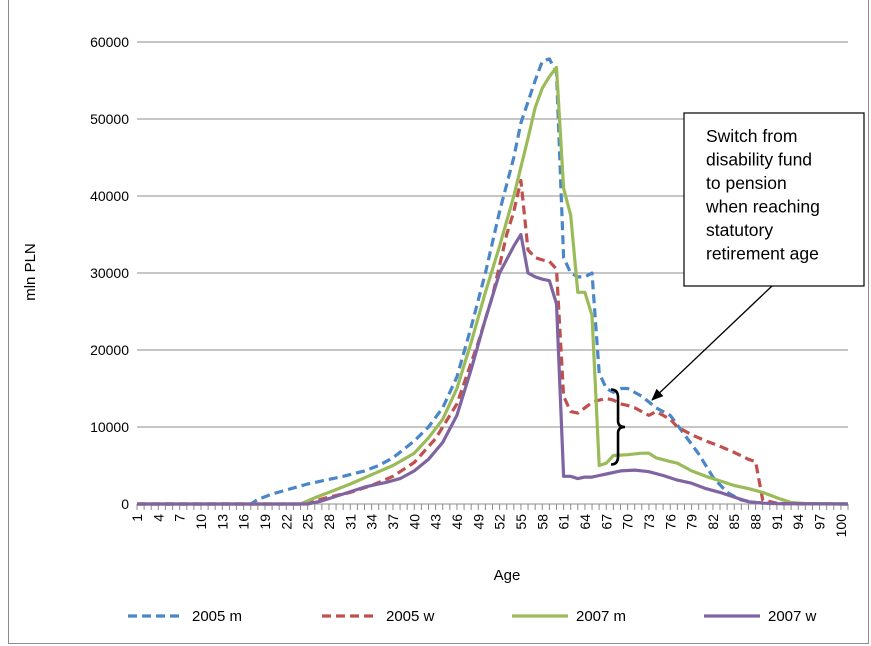  I want to click on x-tick-label: 85, so click(734, 522).